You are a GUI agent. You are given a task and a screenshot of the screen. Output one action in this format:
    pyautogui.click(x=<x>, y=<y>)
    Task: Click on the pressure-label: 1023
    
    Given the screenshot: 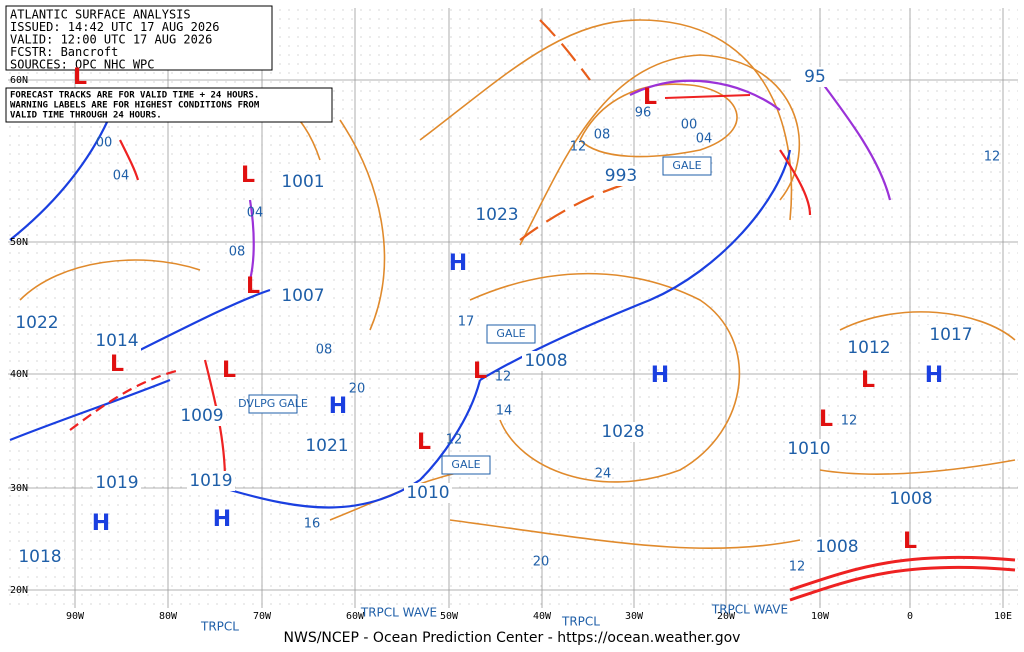 What is the action you would take?
    pyautogui.click(x=496, y=215)
    